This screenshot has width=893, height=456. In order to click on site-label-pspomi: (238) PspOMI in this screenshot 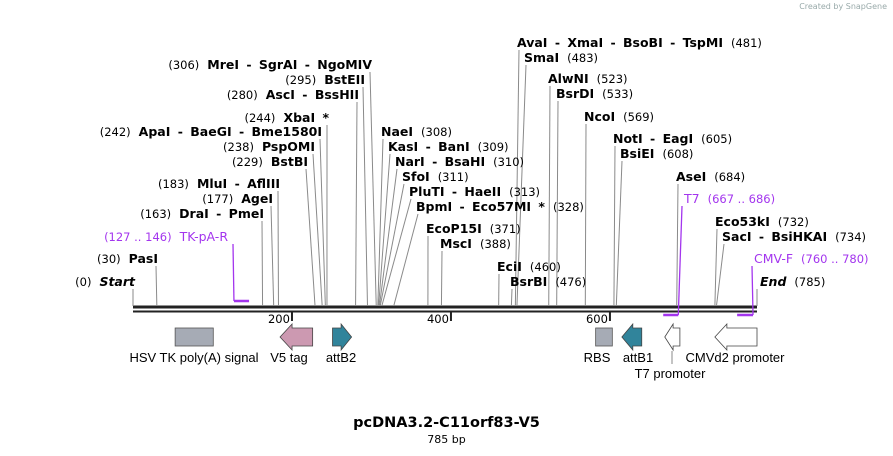, I will do `click(269, 146)`.